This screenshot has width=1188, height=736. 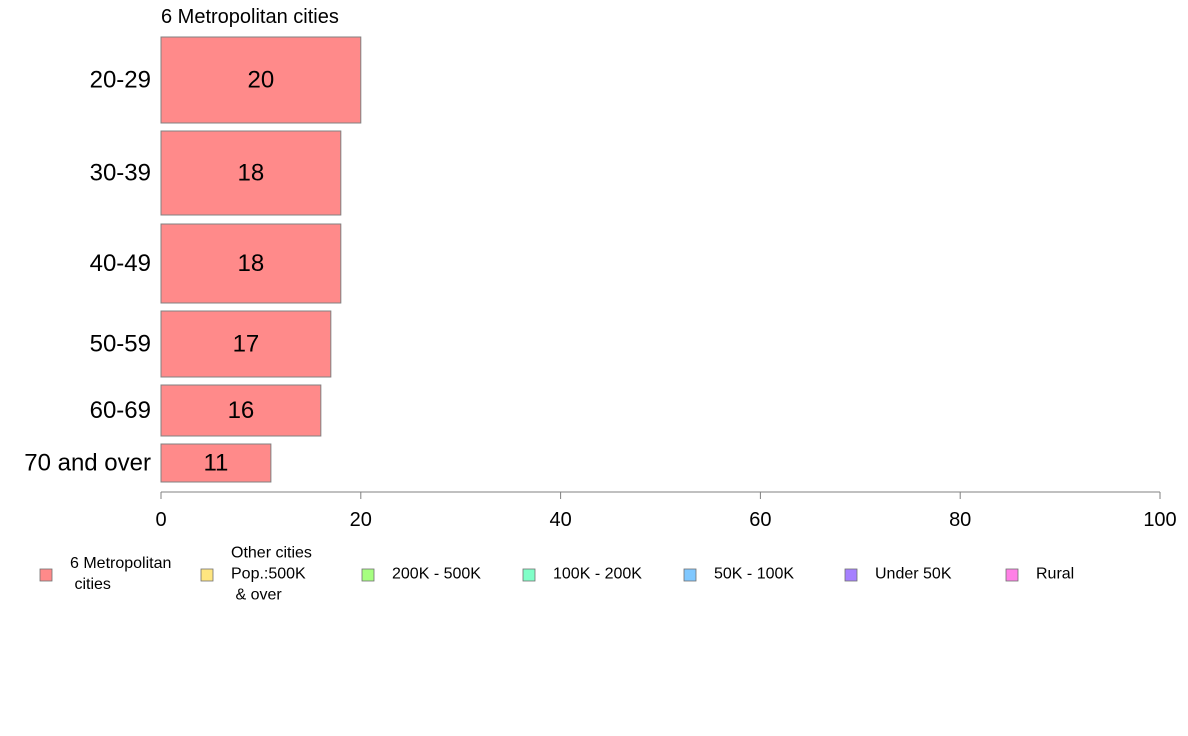 What do you see at coordinates (120, 574) in the screenshot?
I see `legend-label: 6 Metropolitan cities` at bounding box center [120, 574].